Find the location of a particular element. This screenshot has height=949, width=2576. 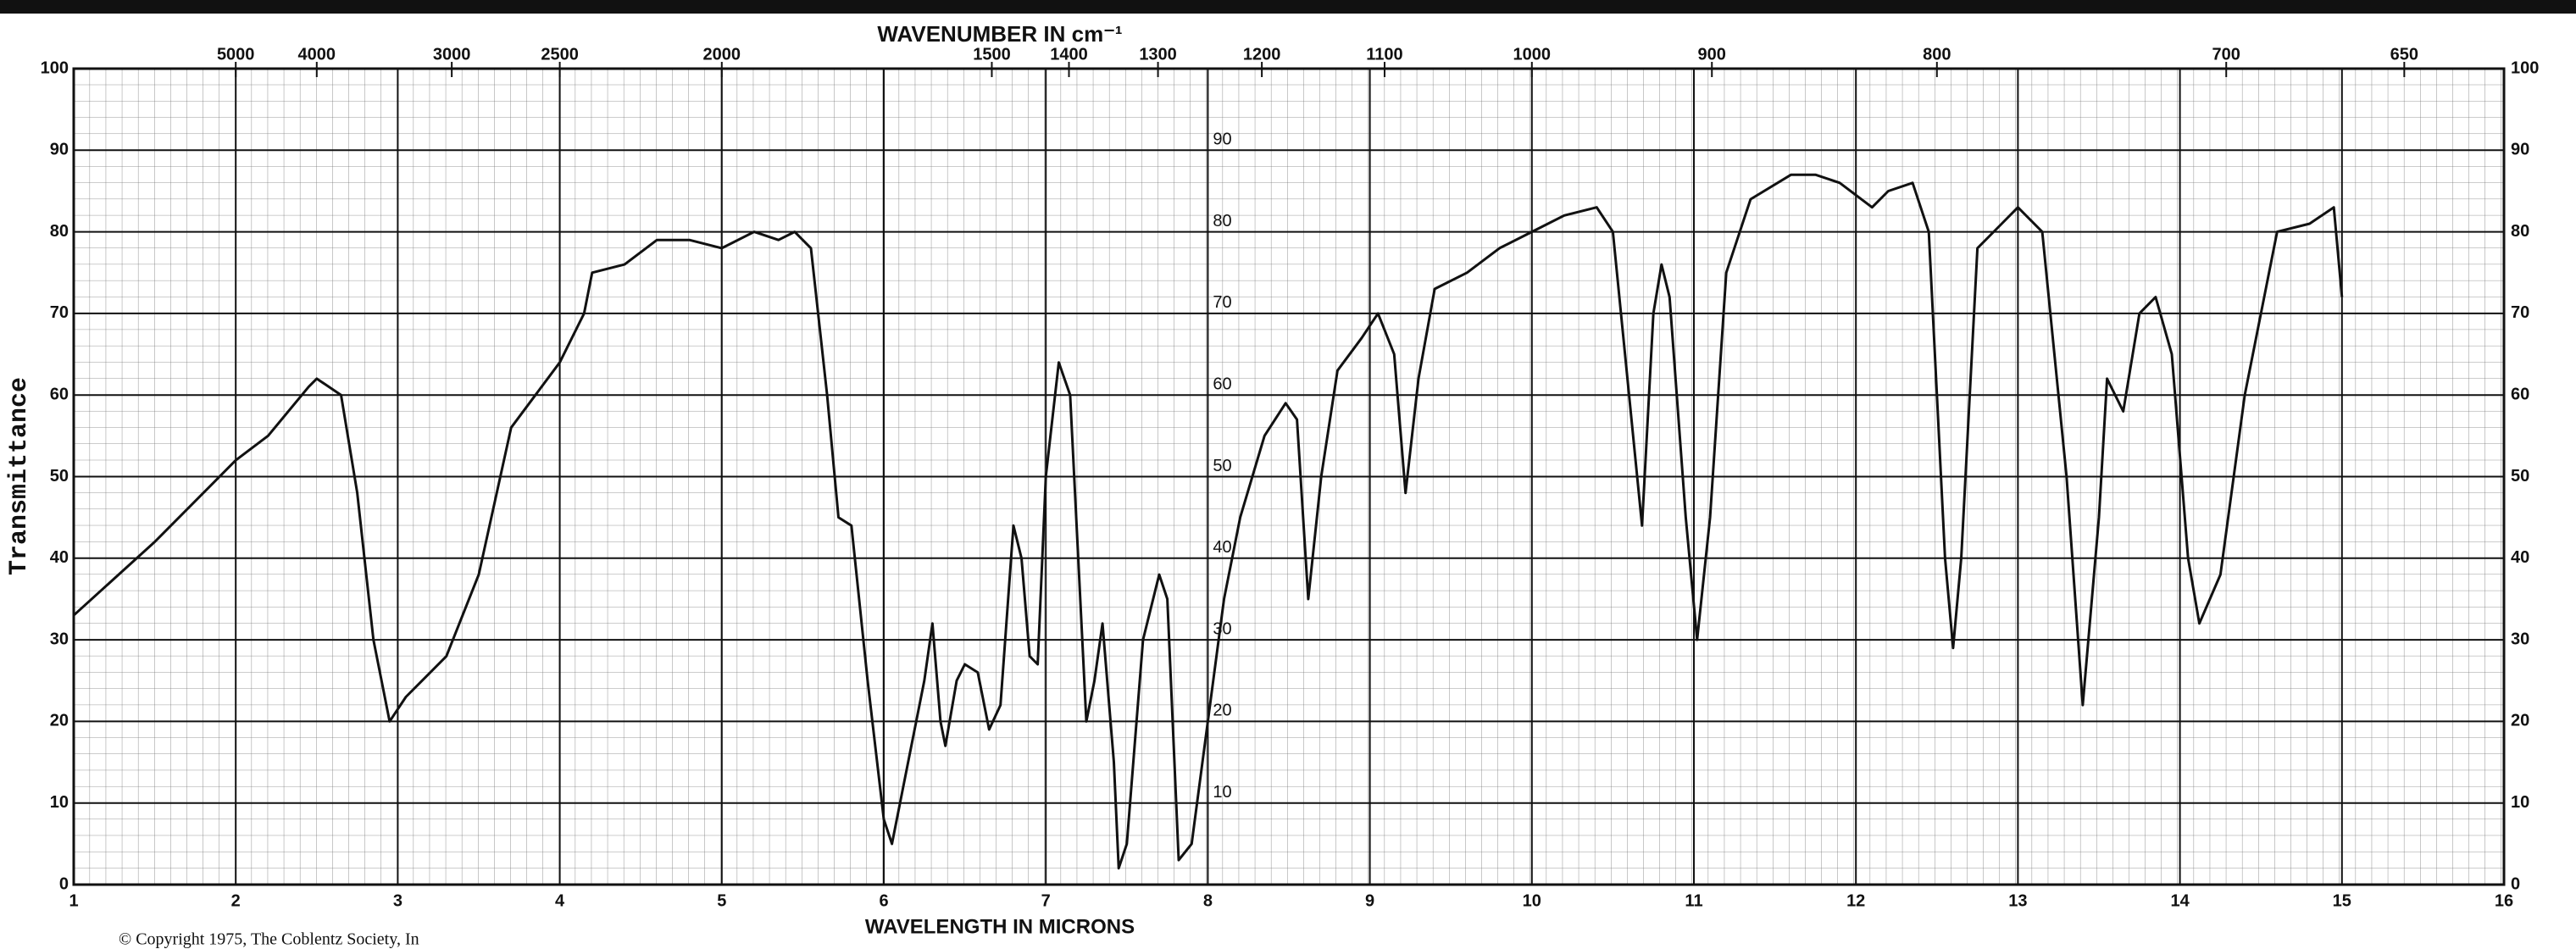

y-tick-label: 80 is located at coordinates (59, 231).